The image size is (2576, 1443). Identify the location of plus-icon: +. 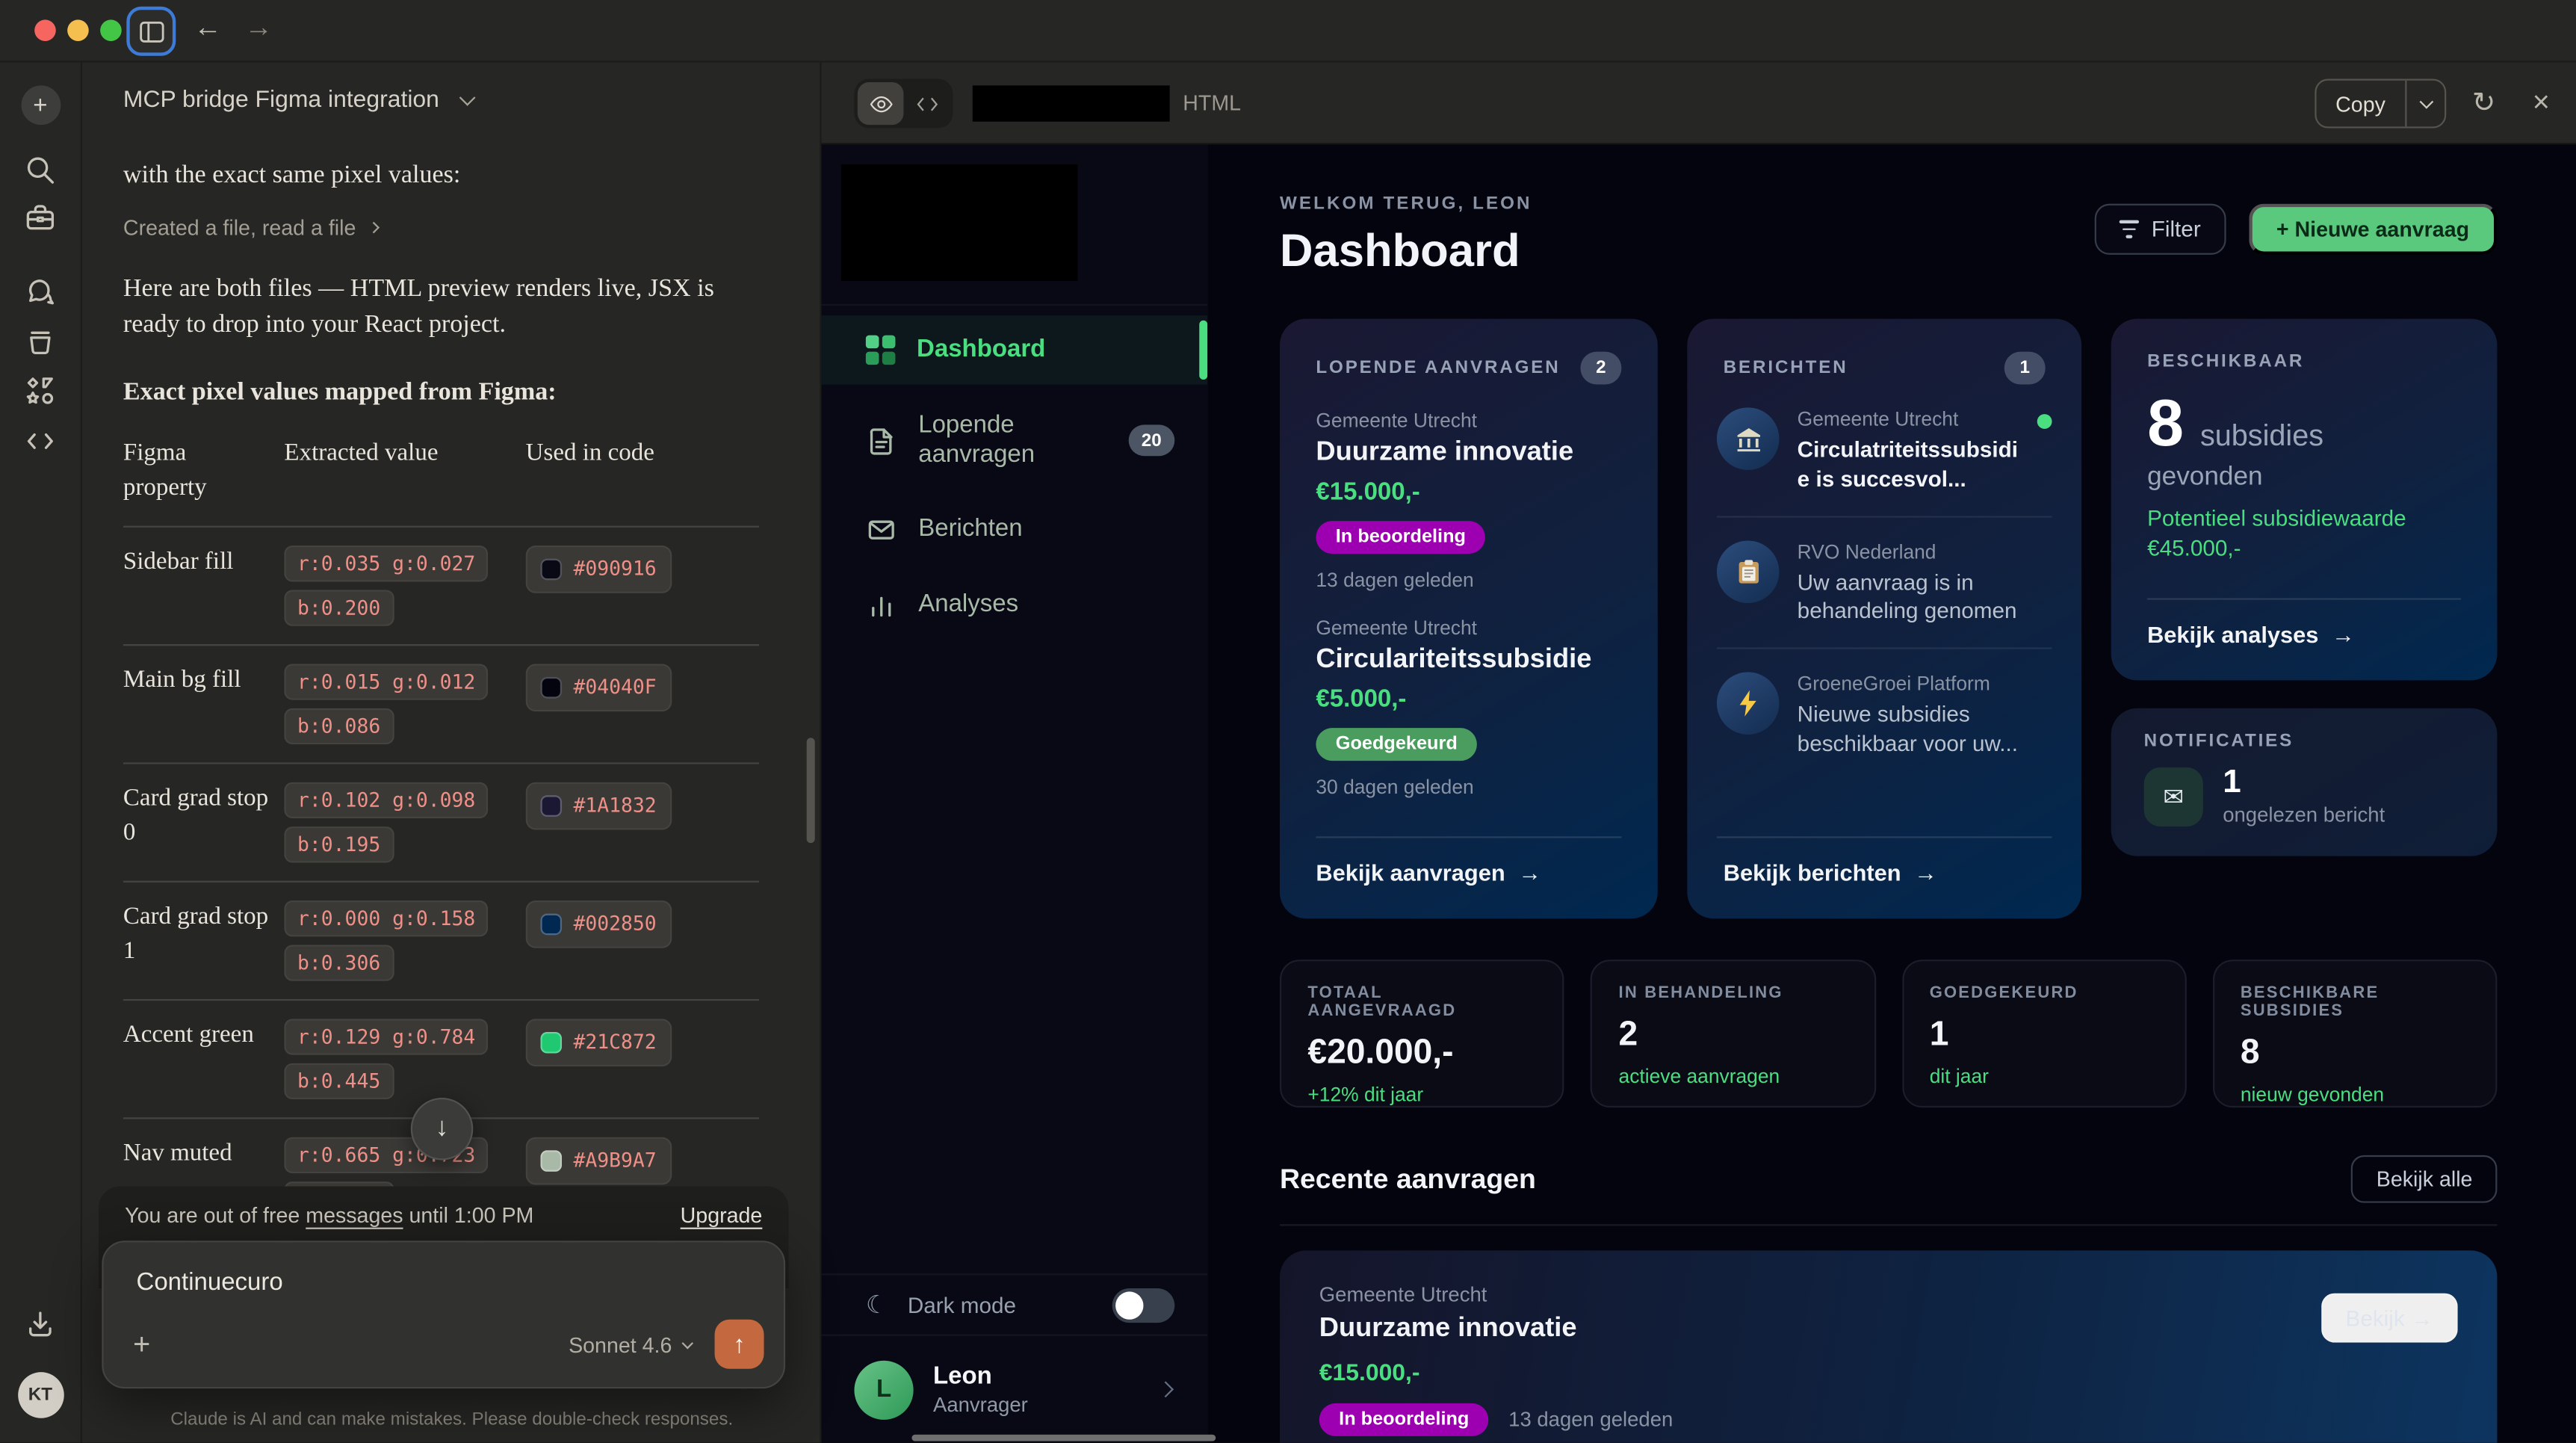
(40, 105).